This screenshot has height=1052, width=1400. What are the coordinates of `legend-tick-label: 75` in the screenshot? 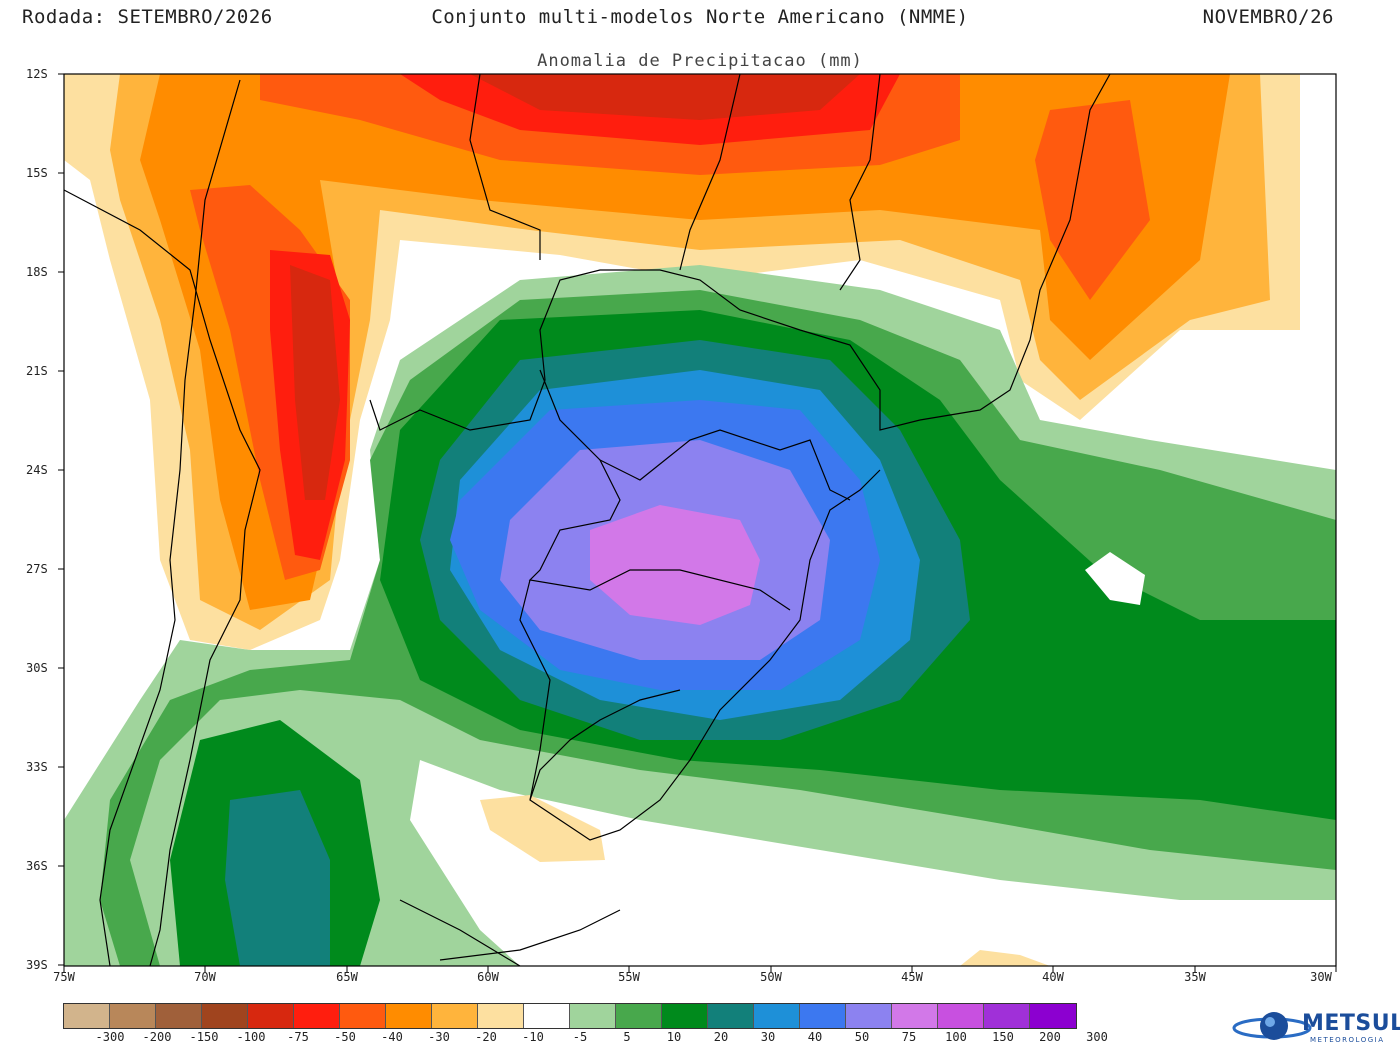 It's located at (909, 1037).